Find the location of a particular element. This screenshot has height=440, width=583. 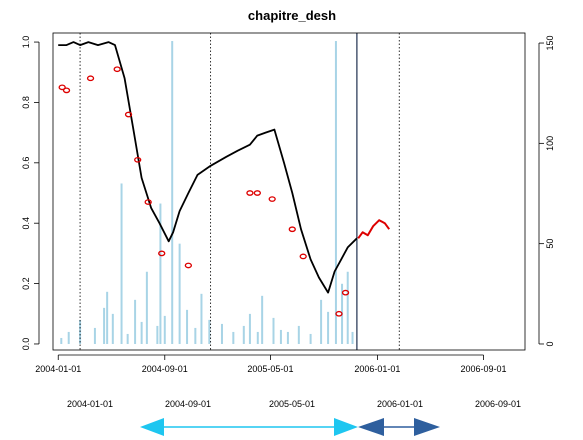

forecast-line is located at coordinates (374, 229).